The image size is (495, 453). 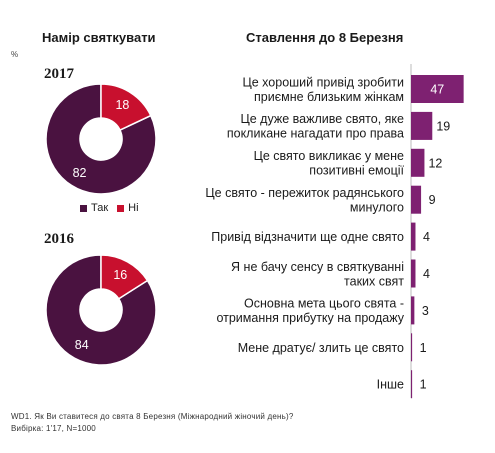 I want to click on bar-category-3: Це свято викликає у мене позитивні емоції, so click(x=329, y=163).